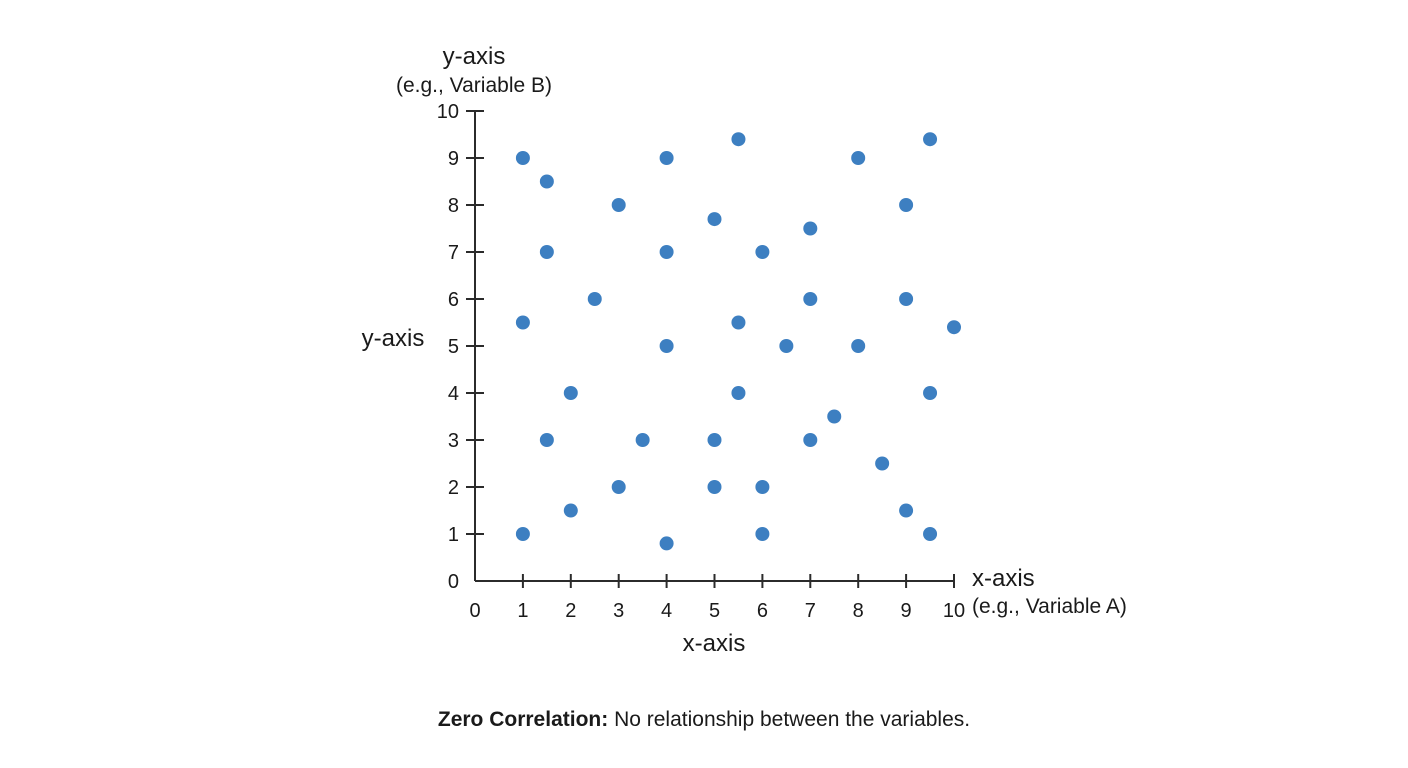  What do you see at coordinates (453, 394) in the screenshot?
I see `y-tick-label: 4` at bounding box center [453, 394].